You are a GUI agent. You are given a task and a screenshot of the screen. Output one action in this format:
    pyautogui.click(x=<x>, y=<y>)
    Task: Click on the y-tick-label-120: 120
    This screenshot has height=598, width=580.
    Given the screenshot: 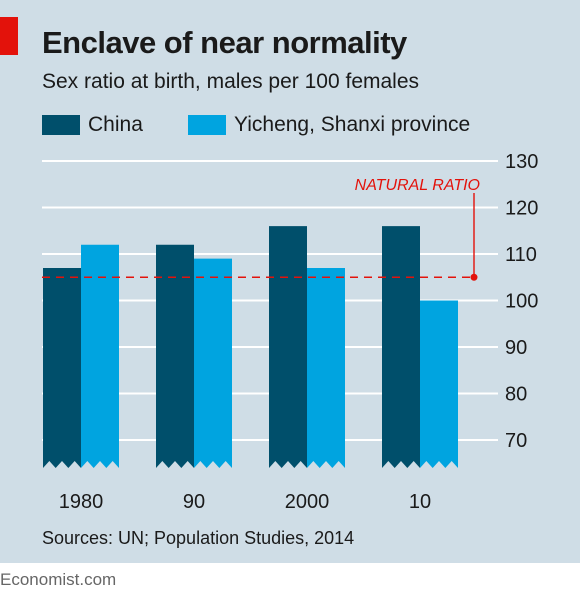 What is the action you would take?
    pyautogui.click(x=521, y=209)
    